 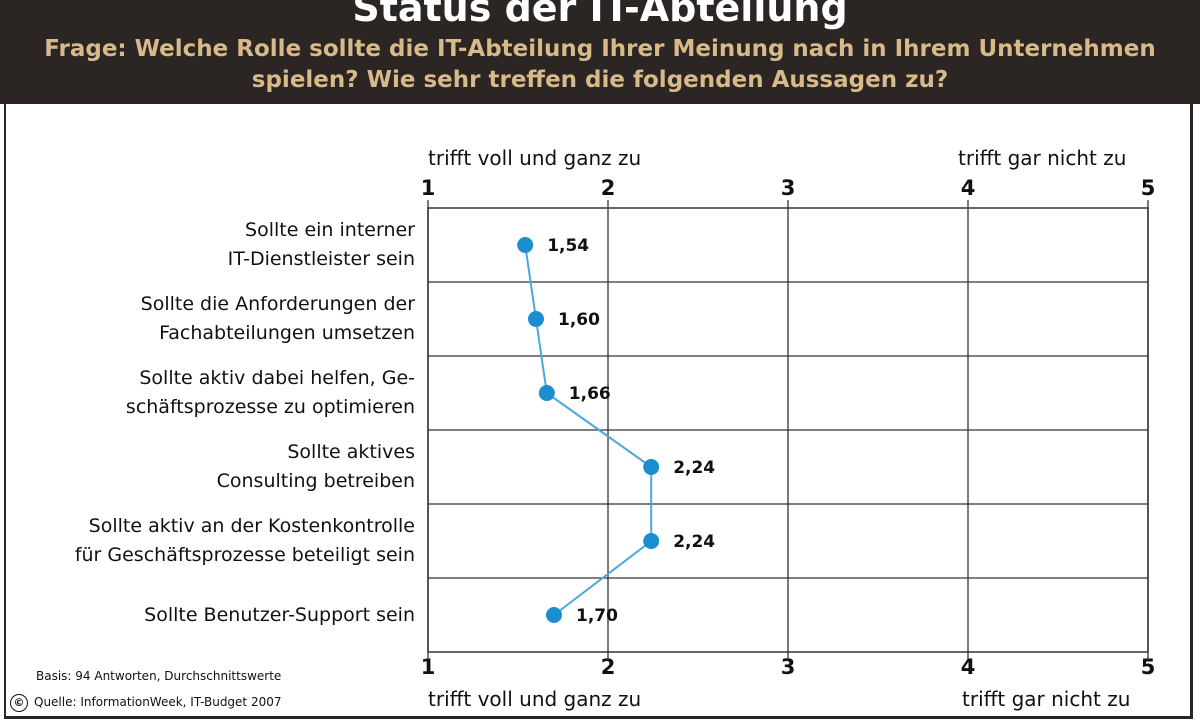 I want to click on category-label-line: Fachabteilungen umsetzen, so click(x=287, y=333).